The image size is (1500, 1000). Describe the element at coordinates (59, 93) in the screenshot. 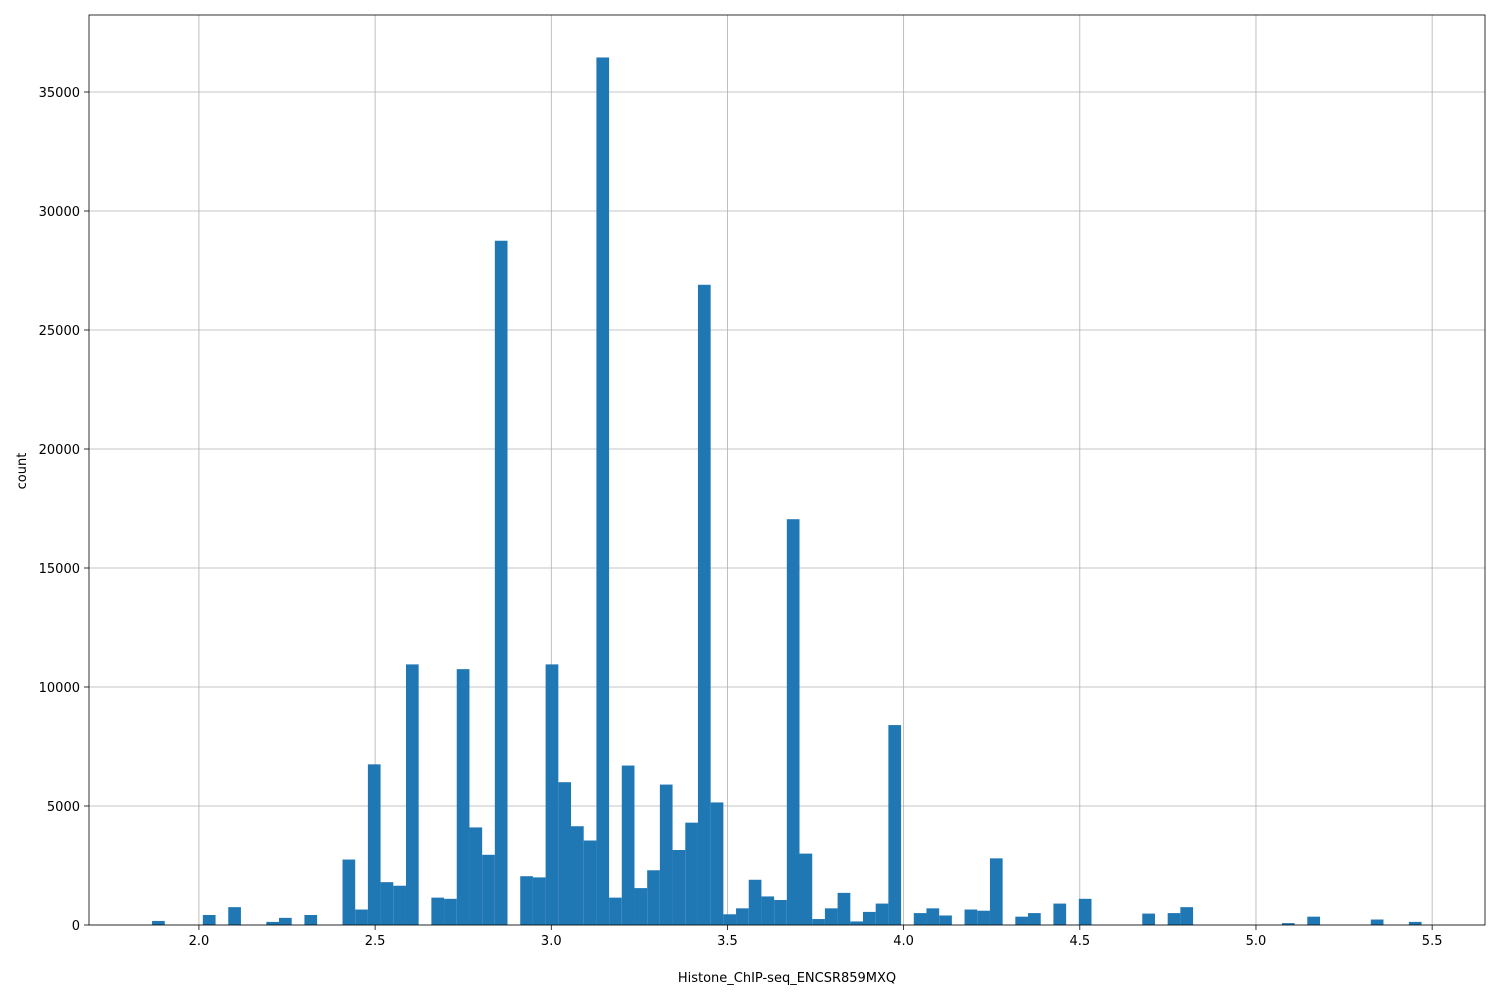

I see `y-tick-label: 35000` at that location.